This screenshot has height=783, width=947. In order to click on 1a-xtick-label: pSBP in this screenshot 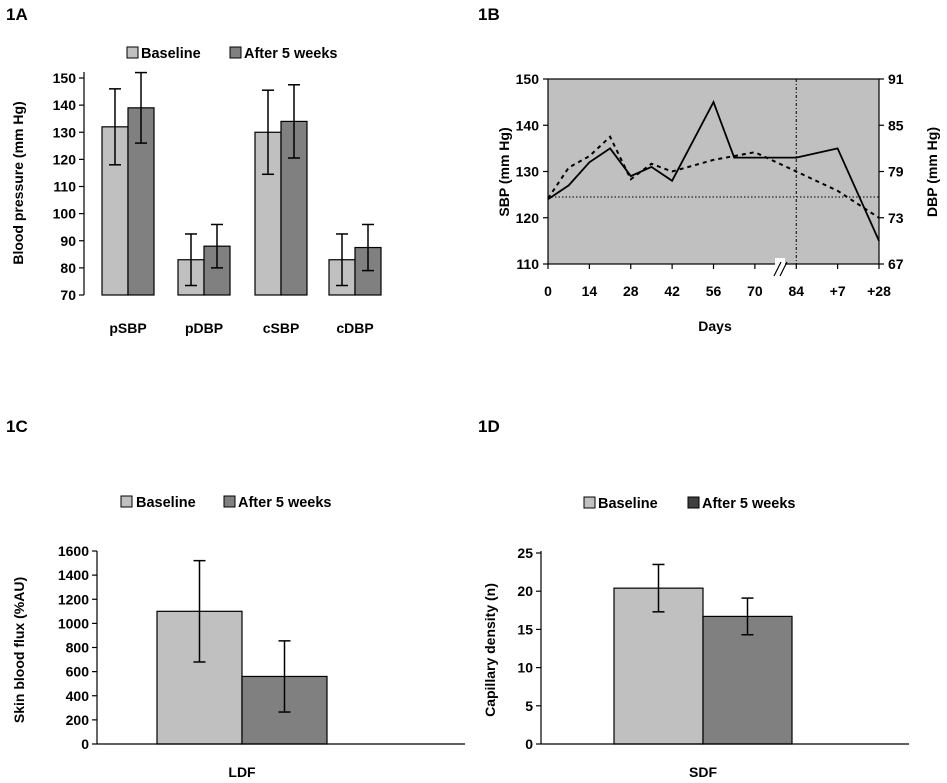, I will do `click(127, 328)`.